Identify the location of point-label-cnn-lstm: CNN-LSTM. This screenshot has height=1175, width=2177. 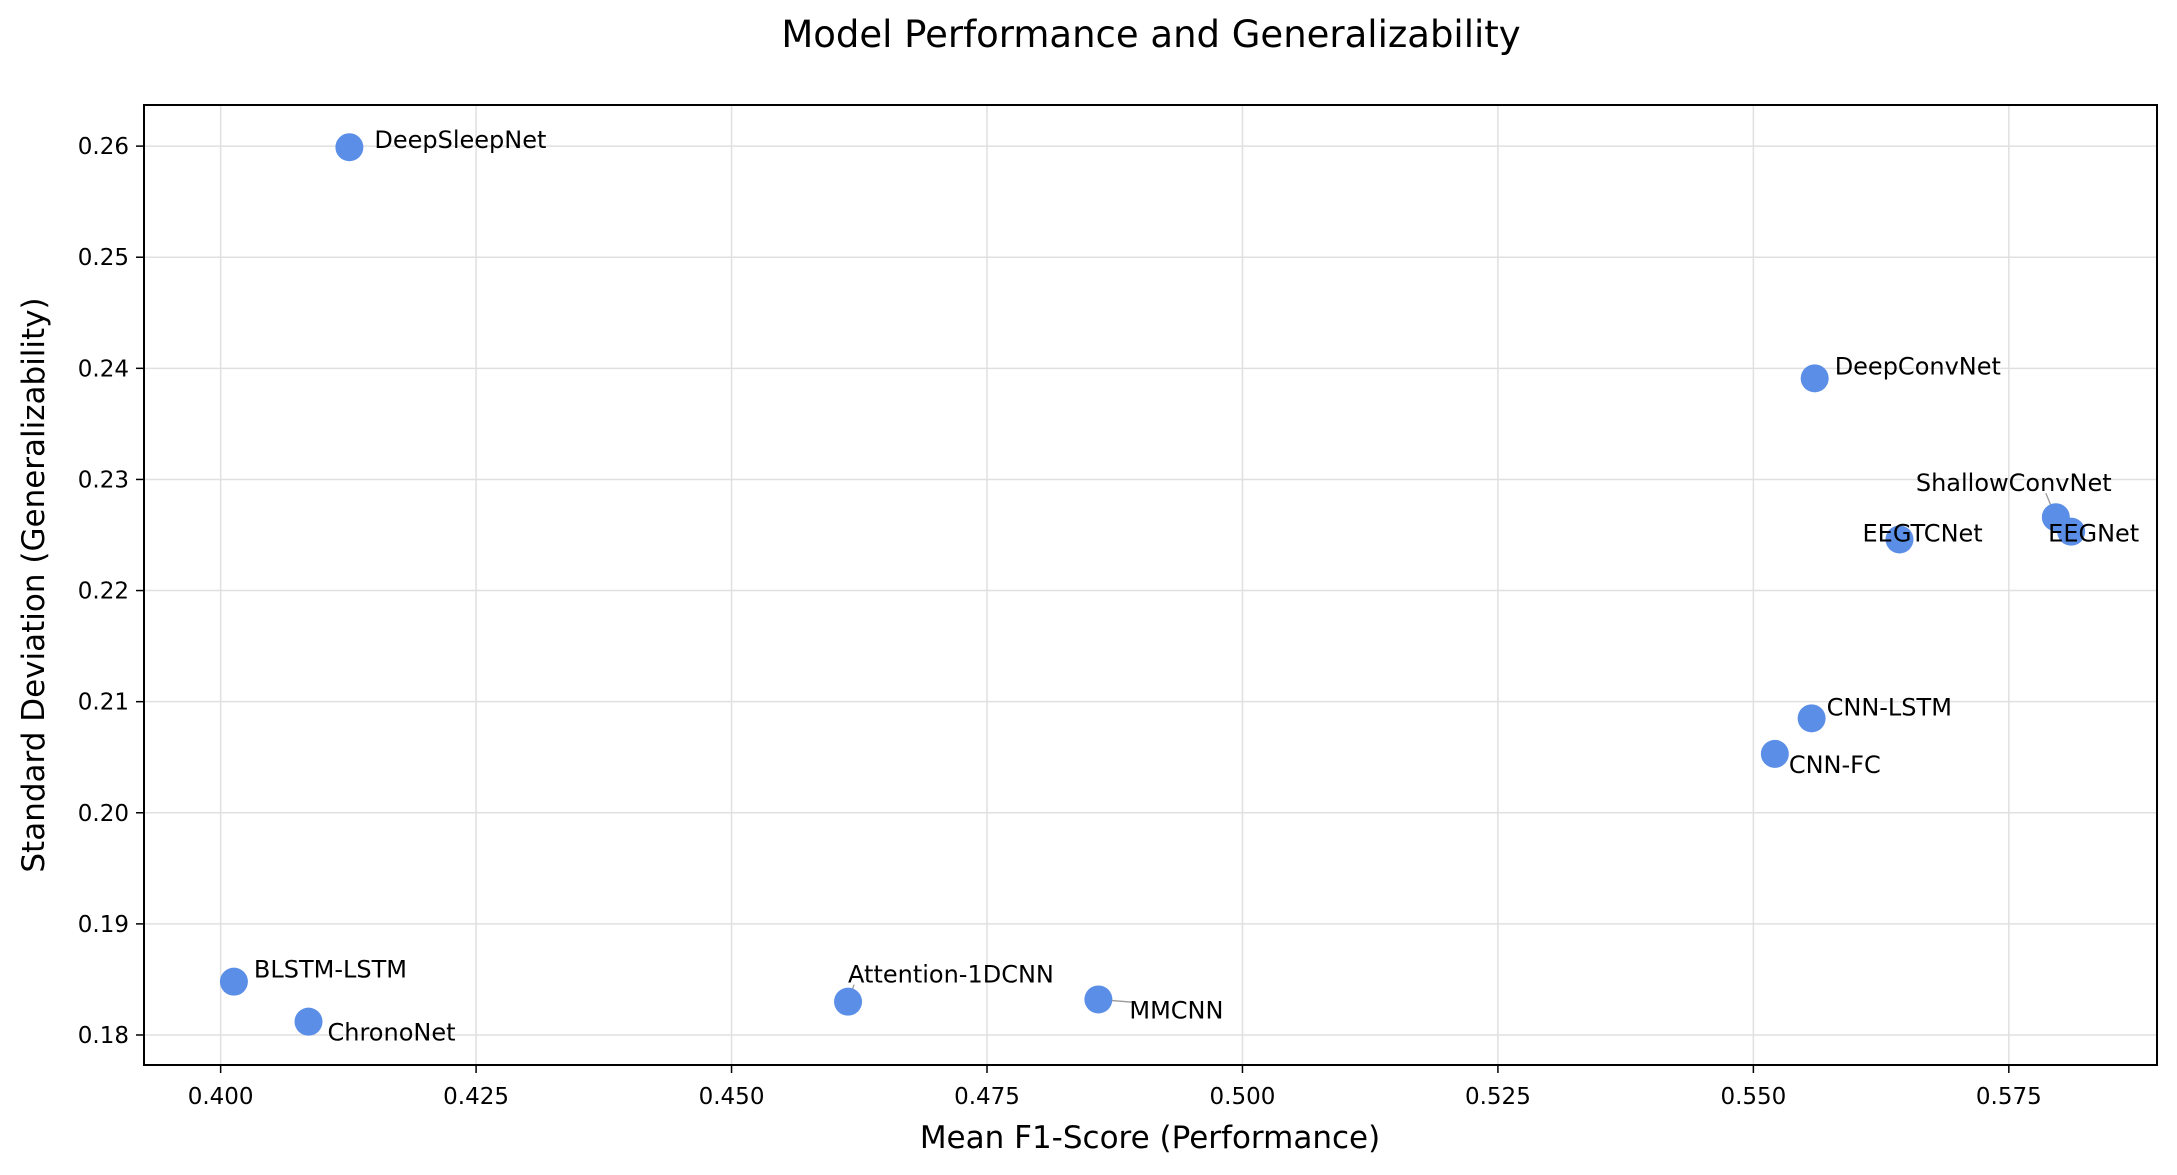
(1889, 707).